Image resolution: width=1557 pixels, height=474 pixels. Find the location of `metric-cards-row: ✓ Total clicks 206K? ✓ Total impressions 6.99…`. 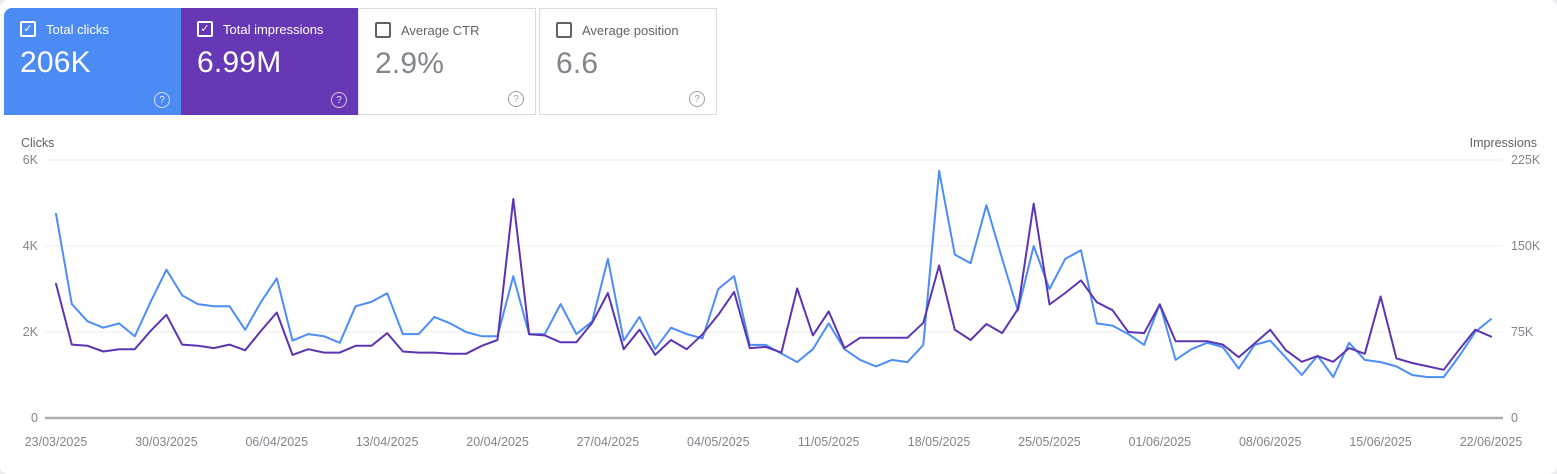

metric-cards-row: ✓ Total clicks 206K? ✓ Total impressions 6.99… is located at coordinates (360, 61).